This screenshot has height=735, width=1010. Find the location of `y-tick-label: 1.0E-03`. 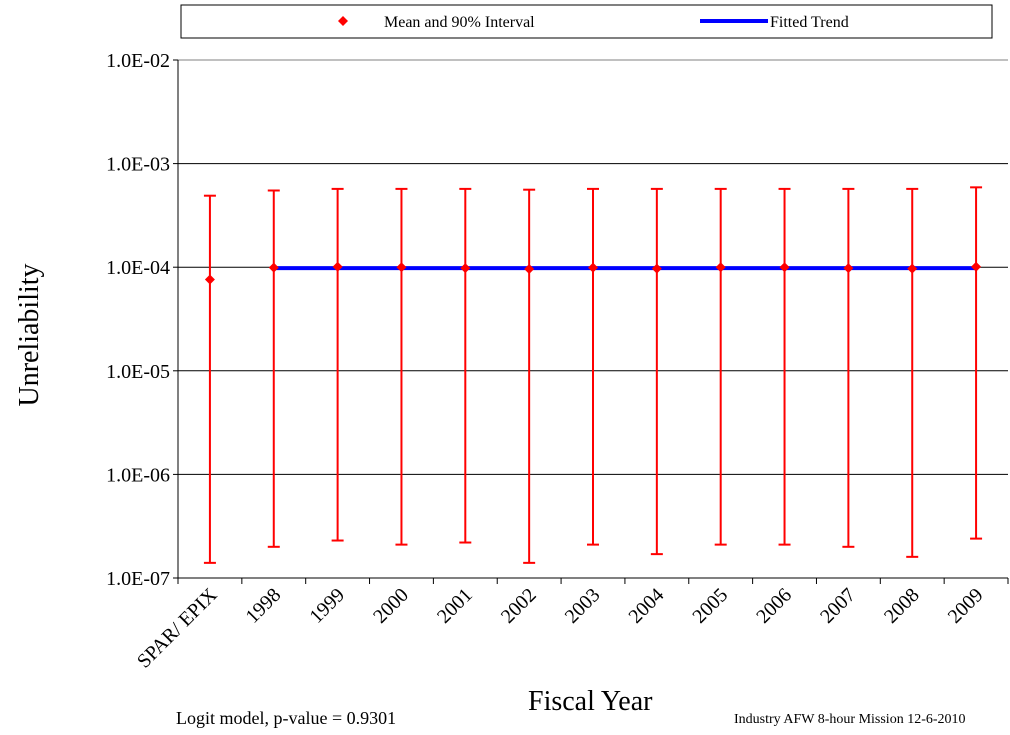

y-tick-label: 1.0E-03 is located at coordinates (138, 165).